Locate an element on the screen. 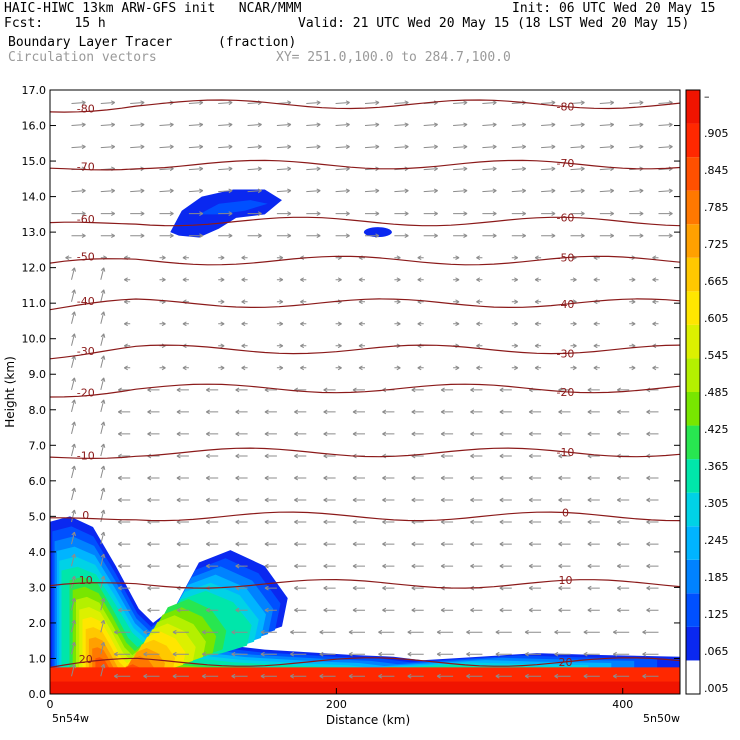 The width and height of the screenshot is (740, 740). isotherm-label-left: -70 is located at coordinates (86, 166).